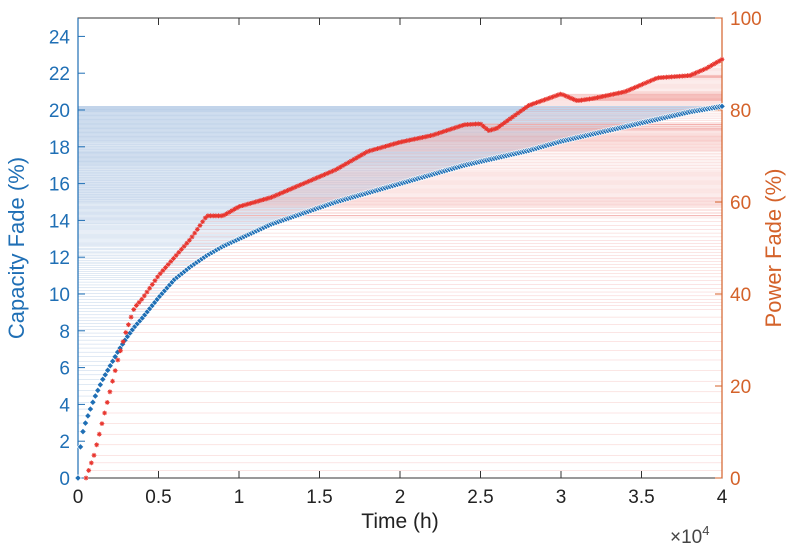 Image resolution: width=799 pixels, height=545 pixels. Describe the element at coordinates (738, 249) in the screenshot. I see `y-axis-right: 0 20 40 60 80 100` at that location.